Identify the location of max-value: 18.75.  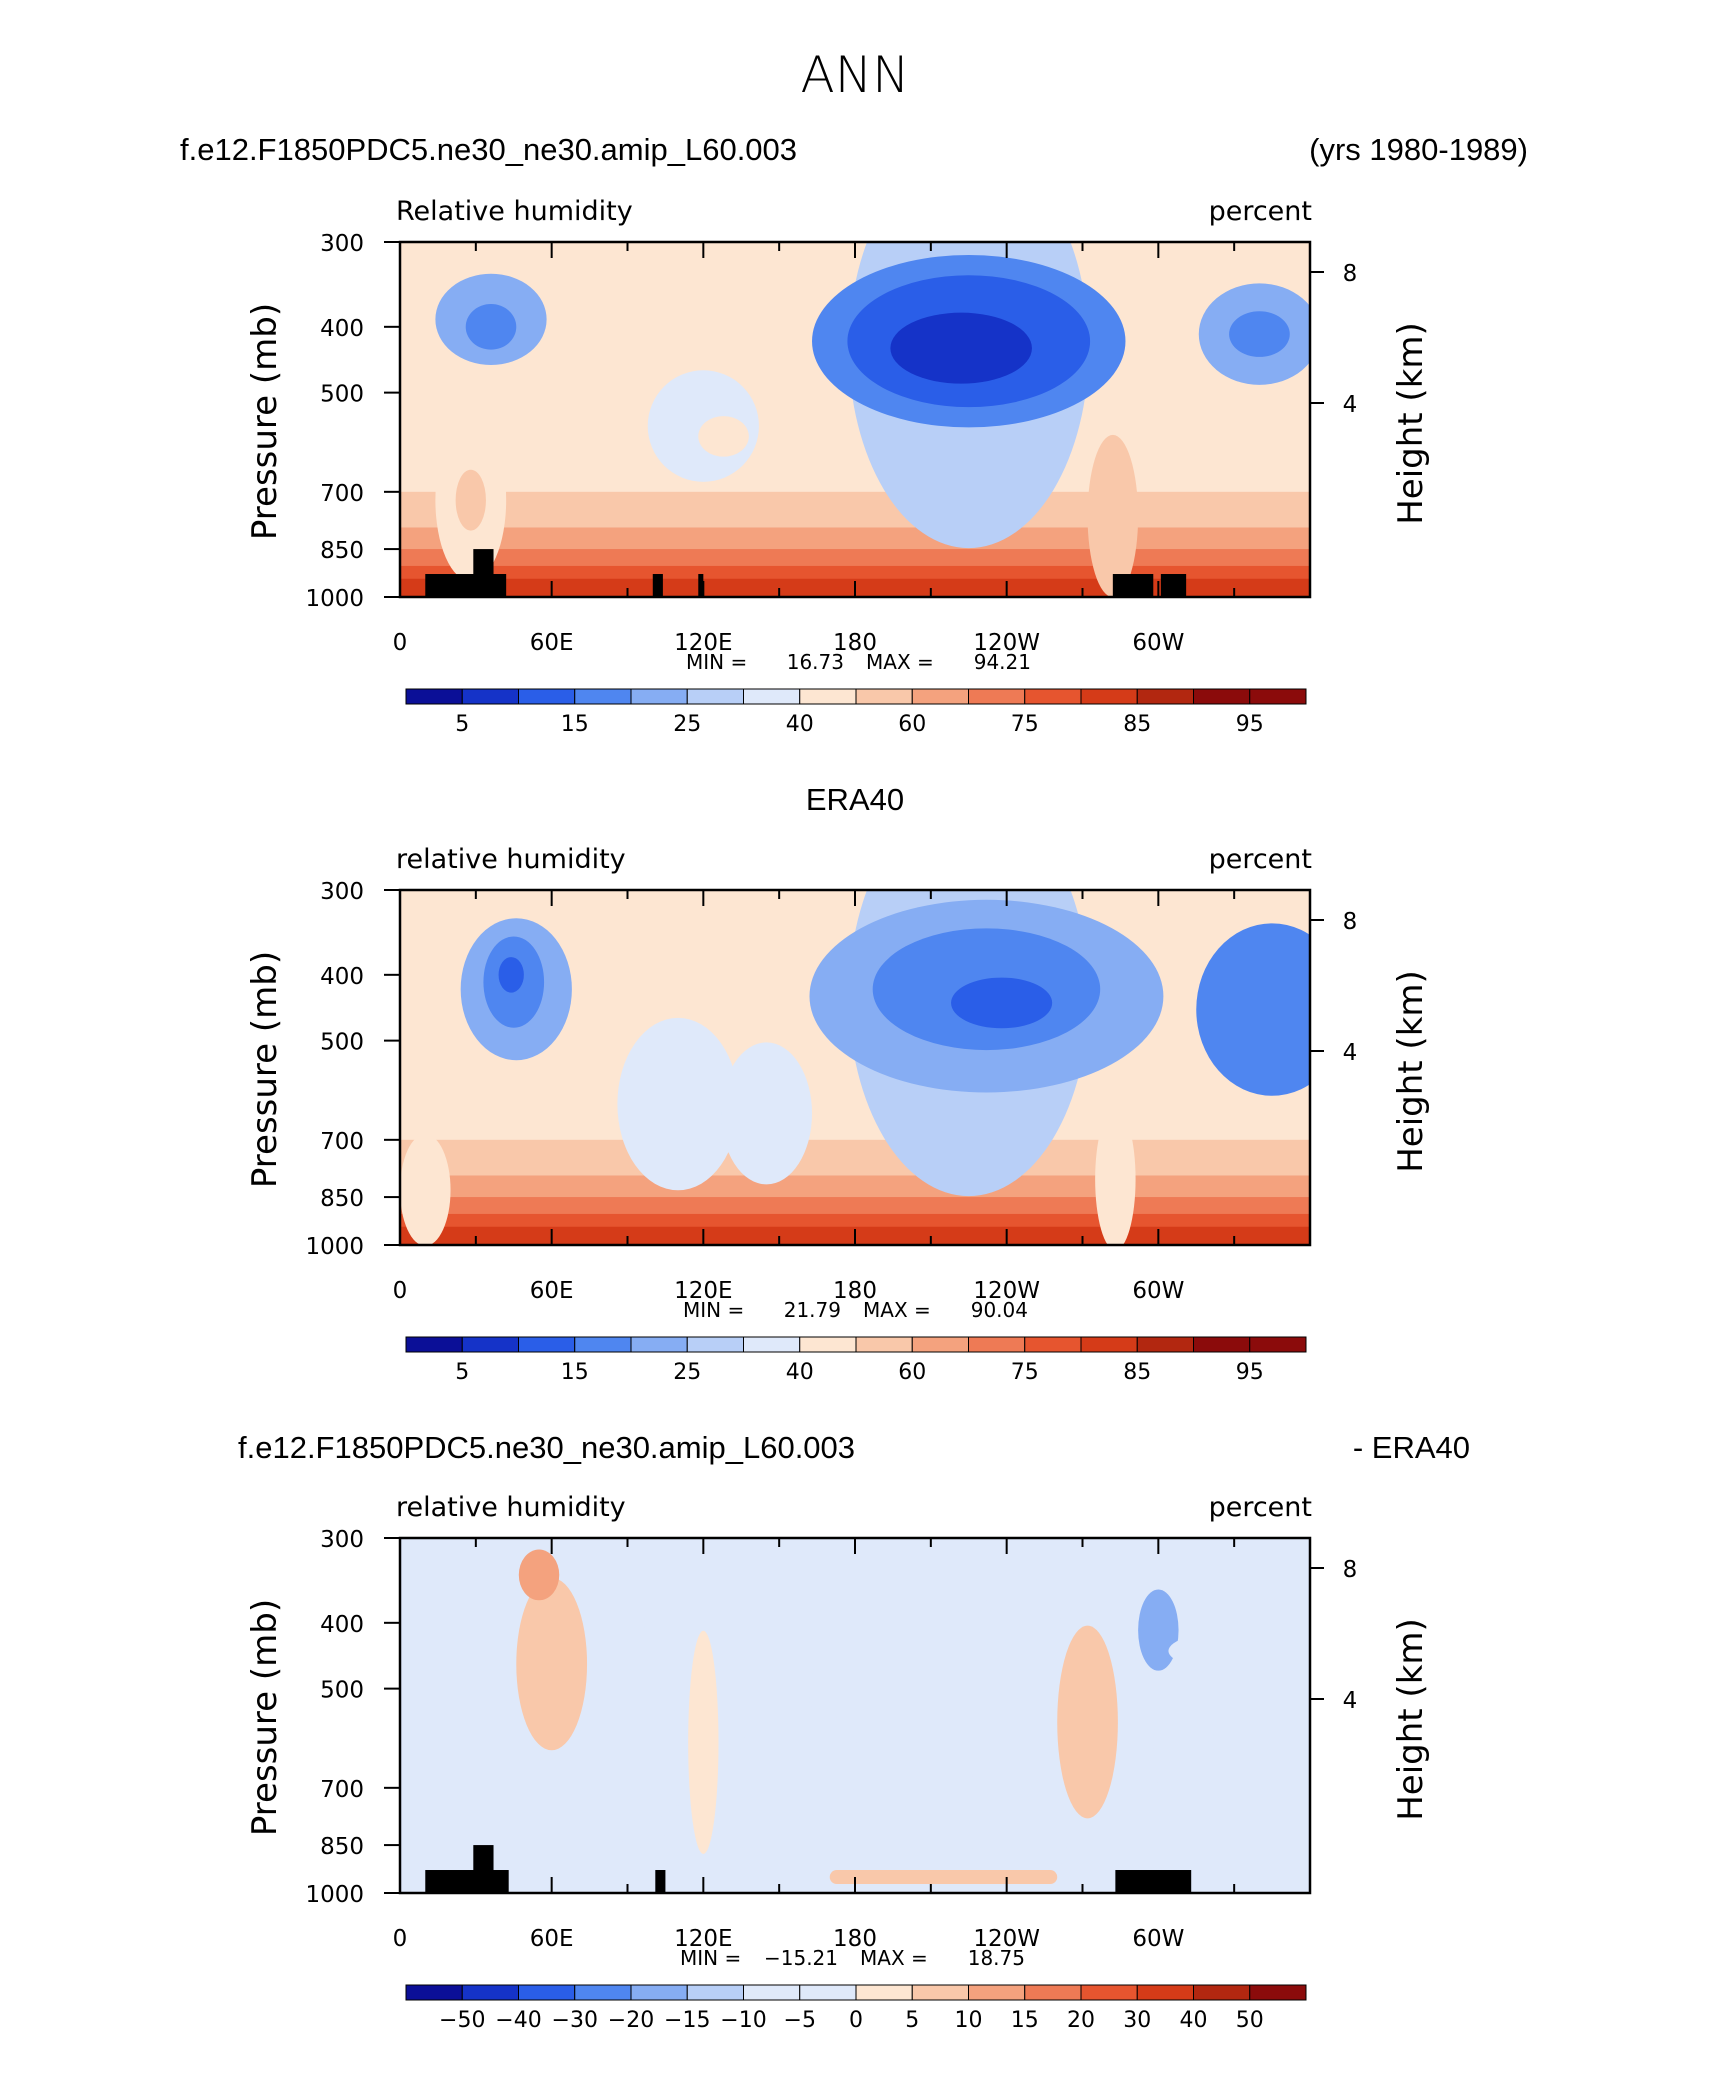
(996, 1958).